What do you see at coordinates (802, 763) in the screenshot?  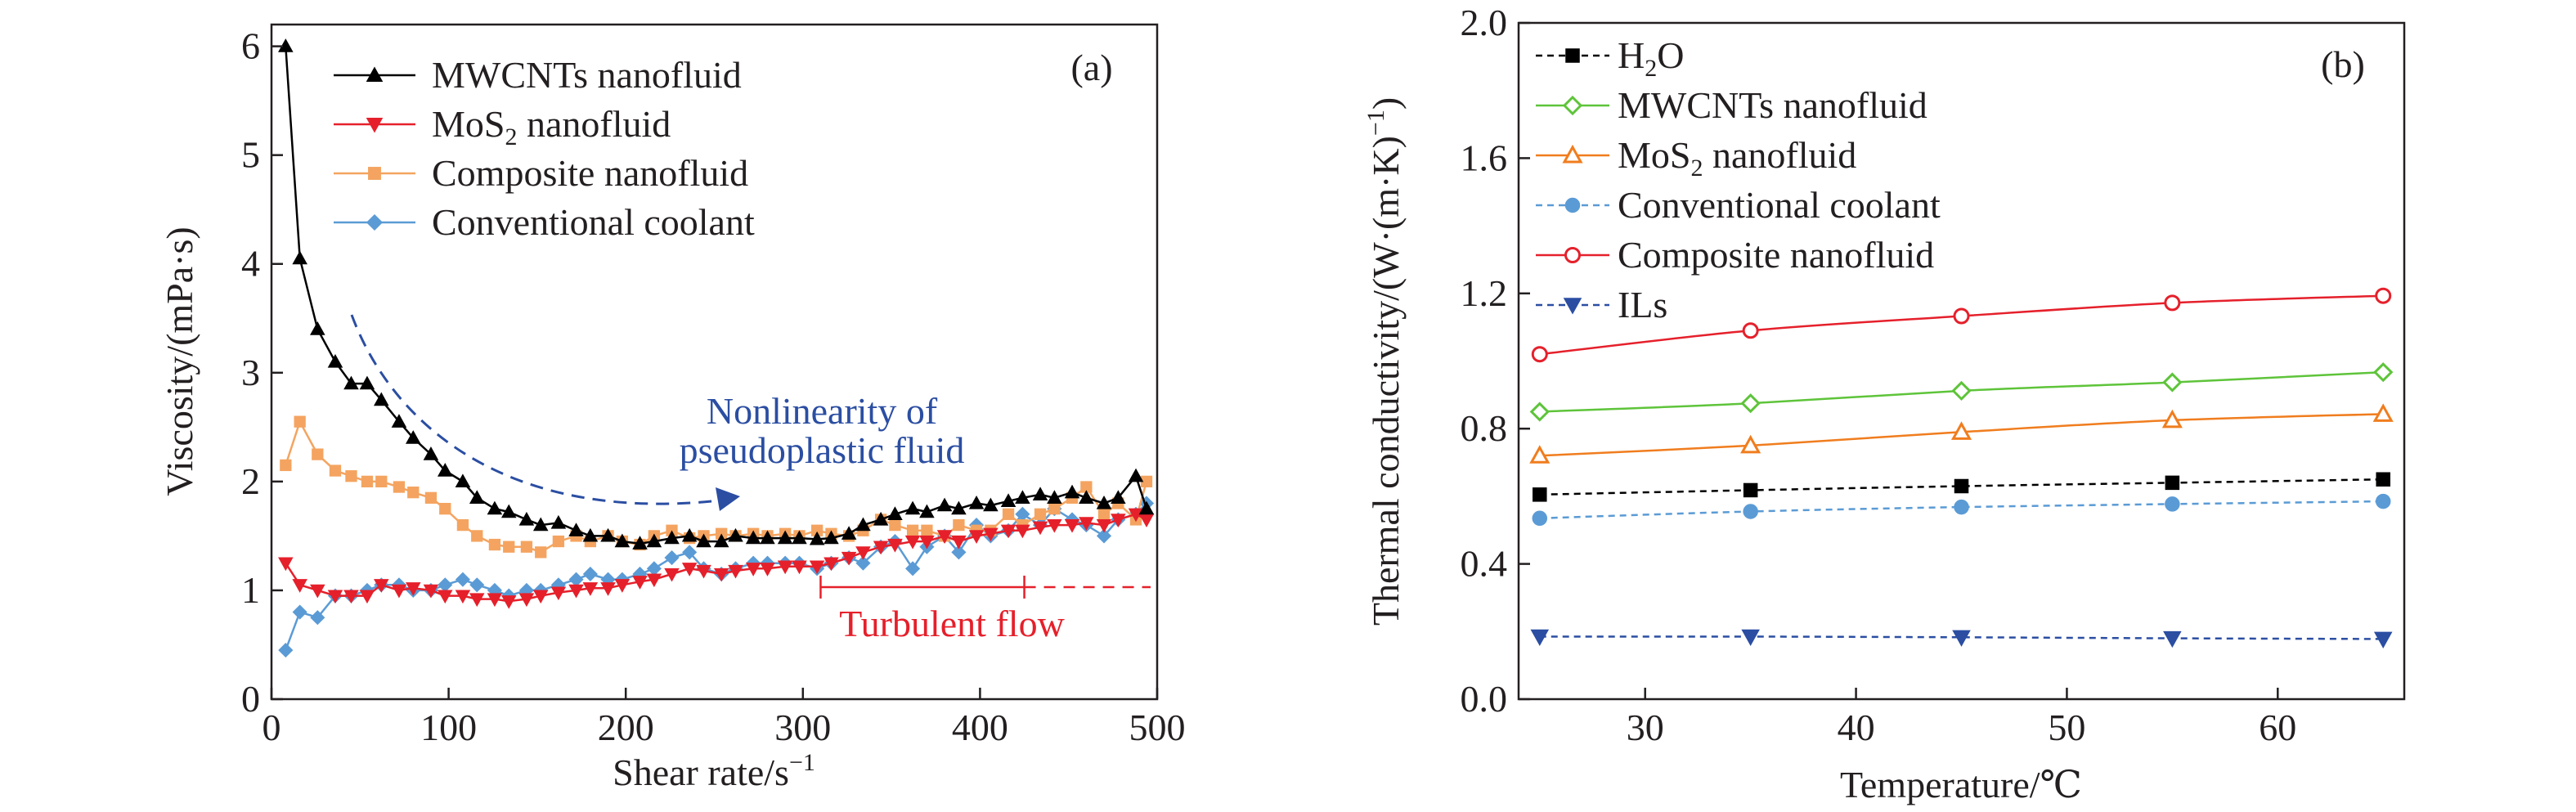 I see `panel-a-xlabel-sup: −1` at bounding box center [802, 763].